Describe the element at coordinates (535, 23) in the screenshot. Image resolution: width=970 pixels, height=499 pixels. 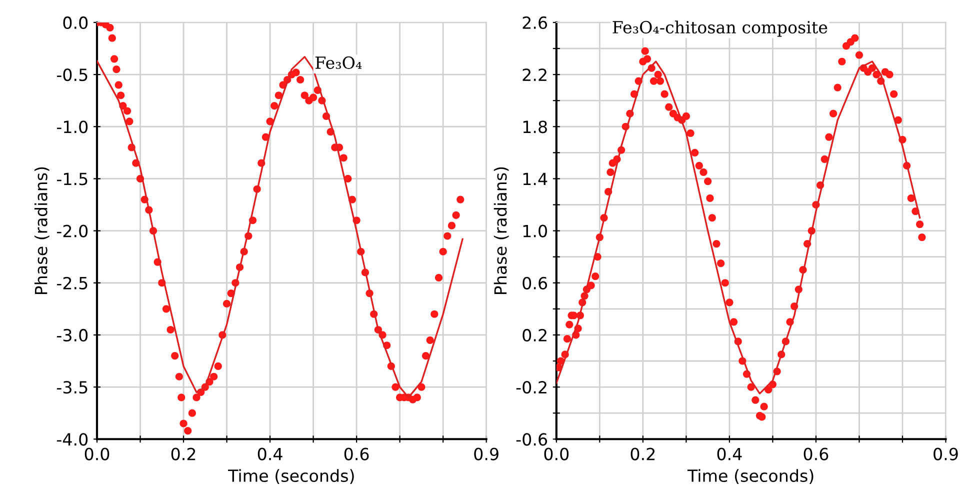
I see `y-tick-label: 2.6` at that location.